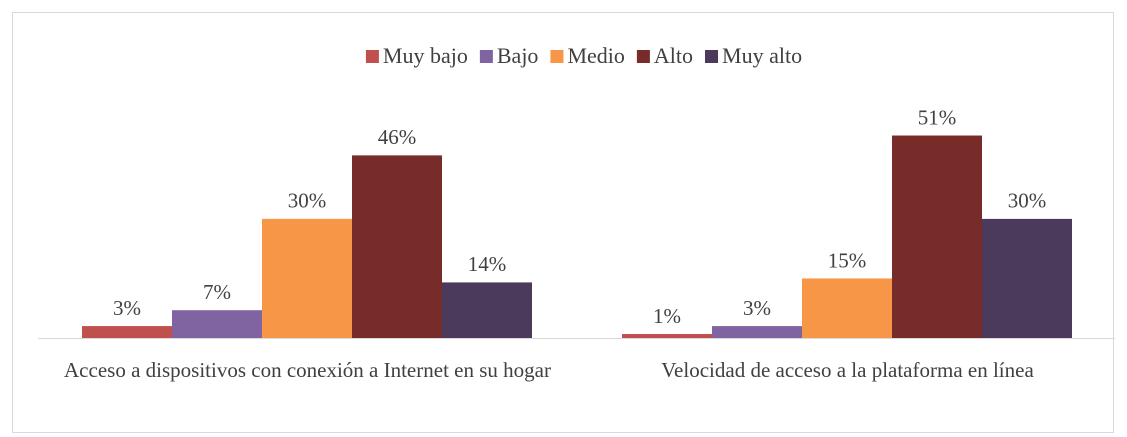 The image size is (1127, 437). I want to click on legend-label: Bajo, so click(518, 55).